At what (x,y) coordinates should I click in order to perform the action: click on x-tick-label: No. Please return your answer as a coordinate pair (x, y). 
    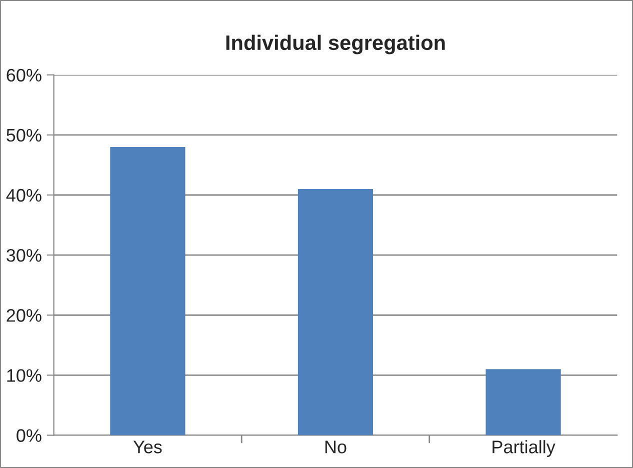
    Looking at the image, I should click on (335, 447).